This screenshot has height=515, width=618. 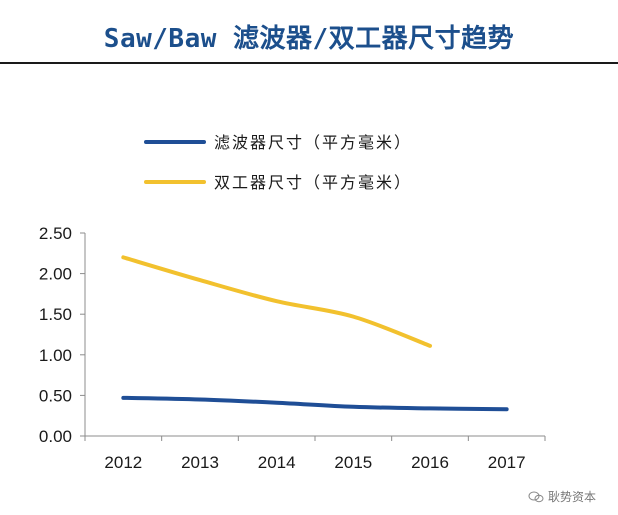 What do you see at coordinates (571, 497) in the screenshot?
I see `watermark-text: 耿势资本` at bounding box center [571, 497].